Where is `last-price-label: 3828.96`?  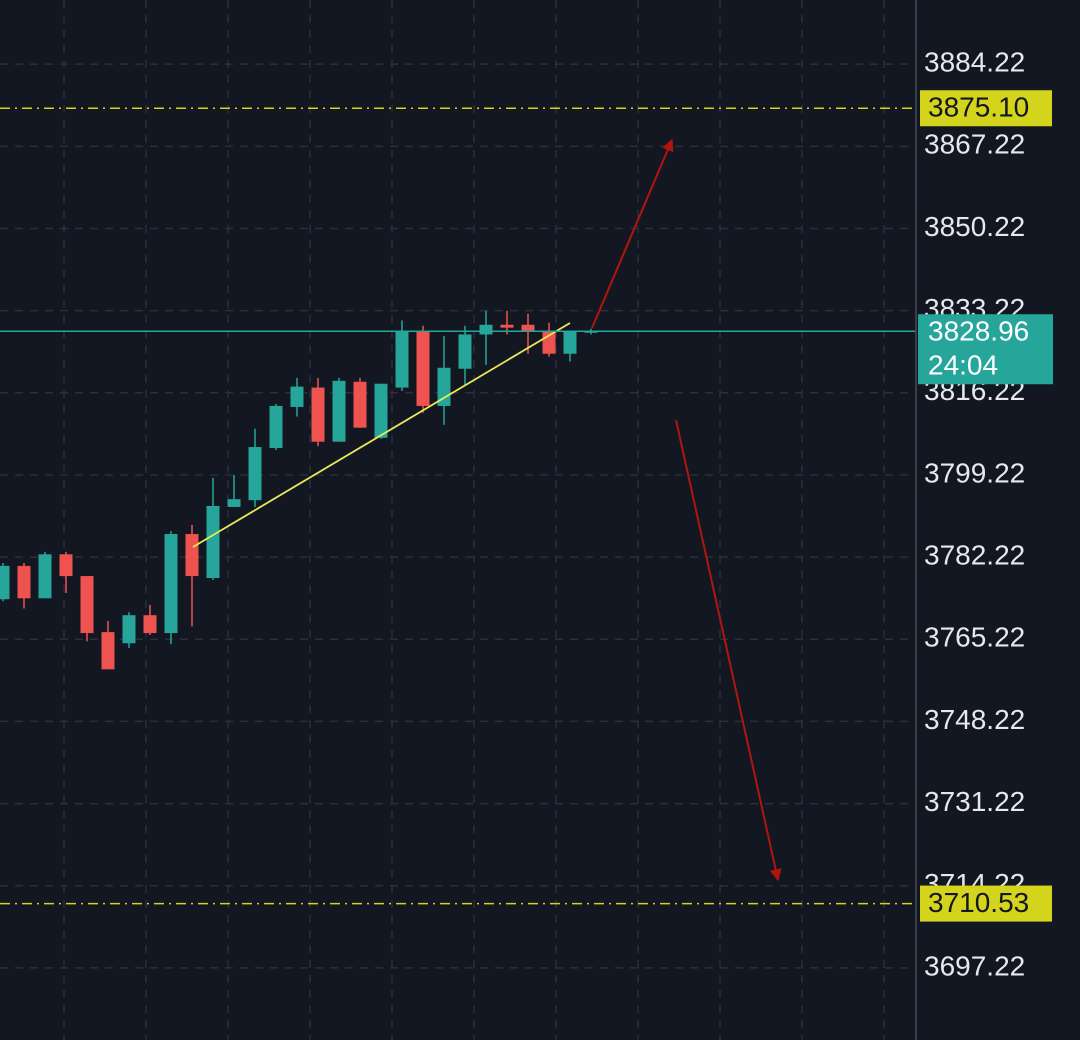
last-price-label: 3828.96 is located at coordinates (978, 331).